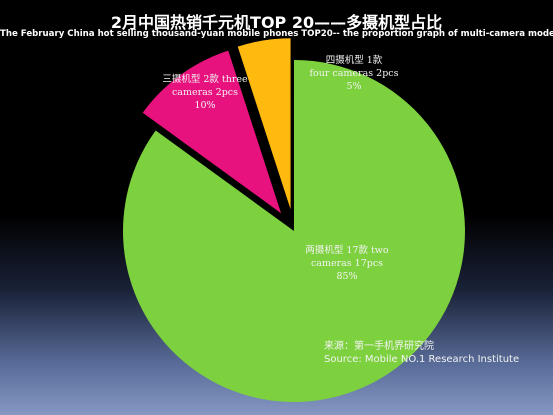 The image size is (553, 415). I want to click on slice-label-three-cameras-percent: 10%, so click(205, 105).